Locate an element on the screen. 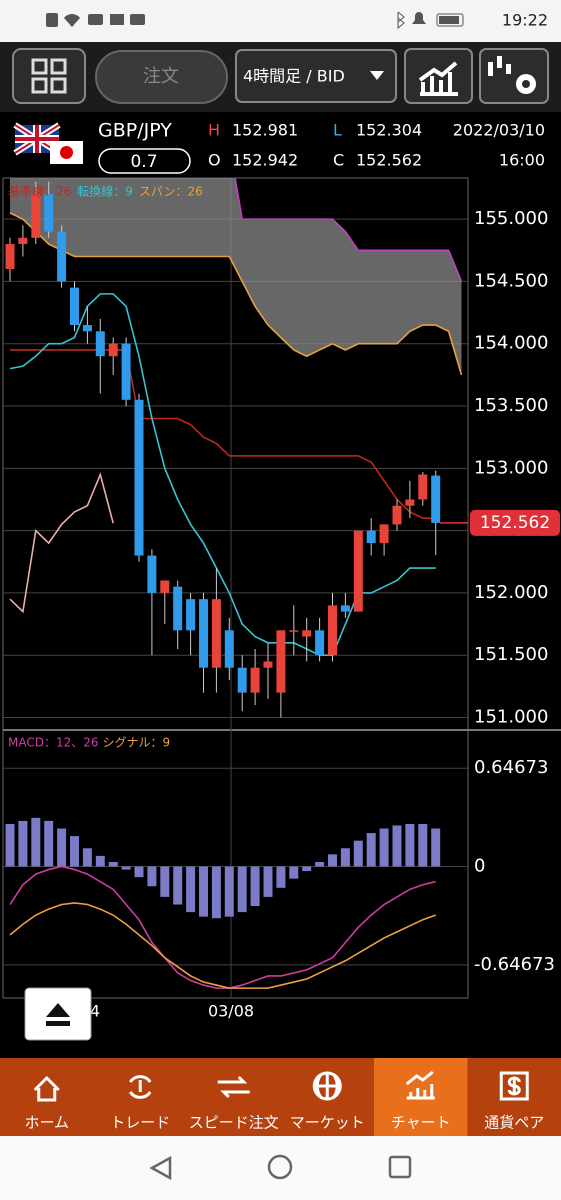 This screenshot has height=1200, width=561. spread: 0.7 is located at coordinates (143, 162).